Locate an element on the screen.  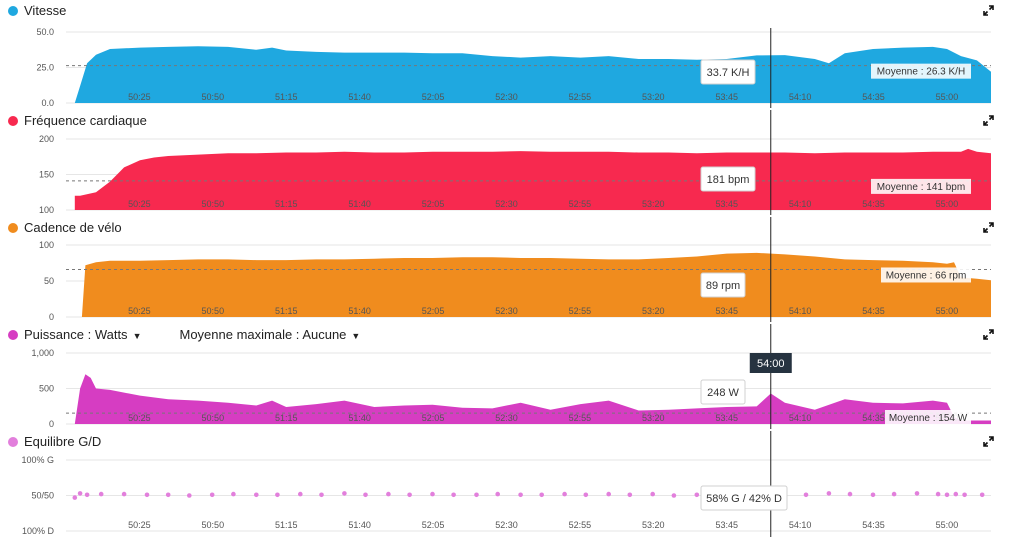
x-tick-label: 54:10 is located at coordinates (800, 525).